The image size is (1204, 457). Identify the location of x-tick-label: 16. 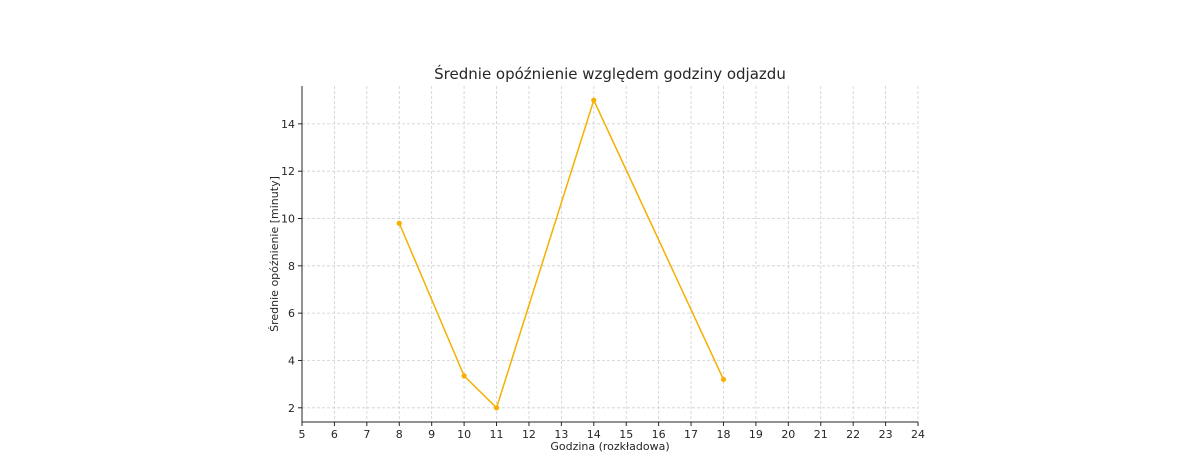
(659, 434).